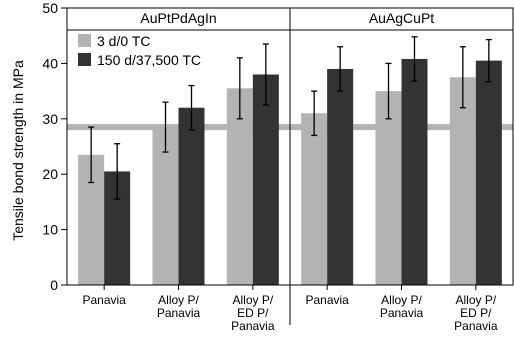 Image resolution: width=515 pixels, height=338 pixels. Describe the element at coordinates (123, 41) in the screenshot. I see `legend-label: 3 d/0 TC` at that location.